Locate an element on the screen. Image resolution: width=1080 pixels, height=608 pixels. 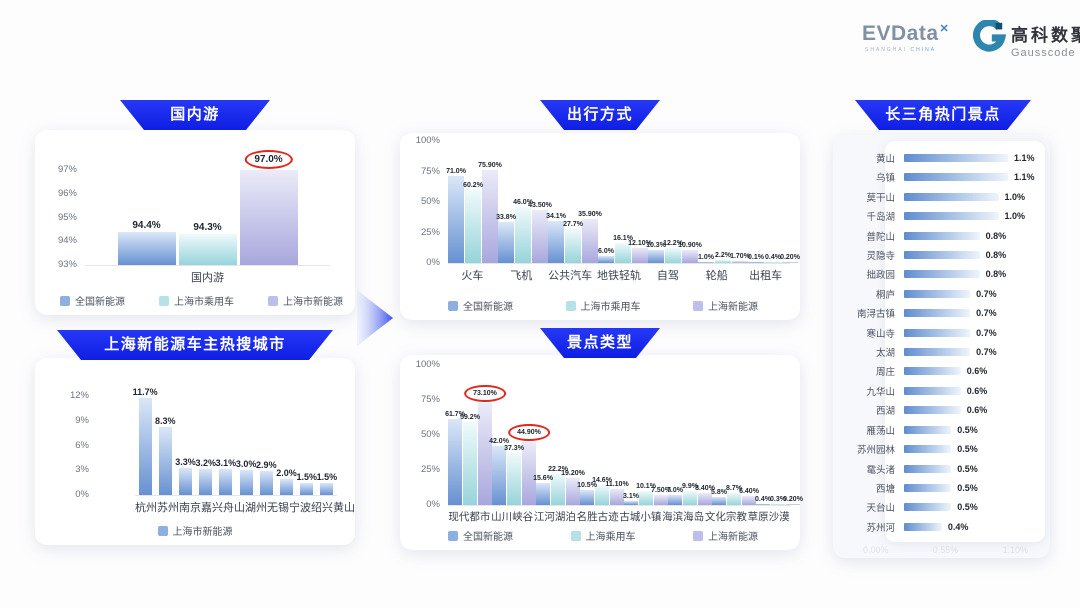
value-label: 75.90% is located at coordinates (490, 166).